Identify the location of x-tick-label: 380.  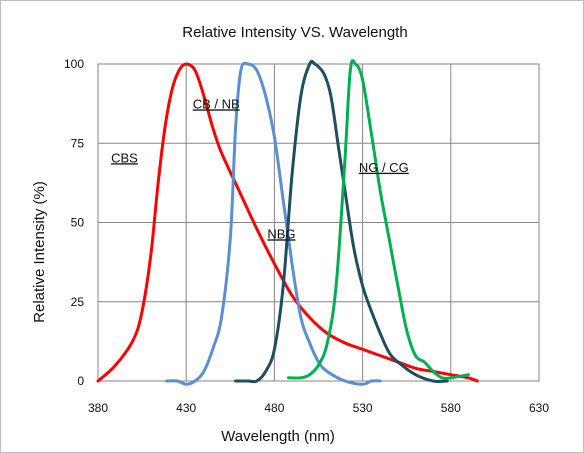
(98, 408).